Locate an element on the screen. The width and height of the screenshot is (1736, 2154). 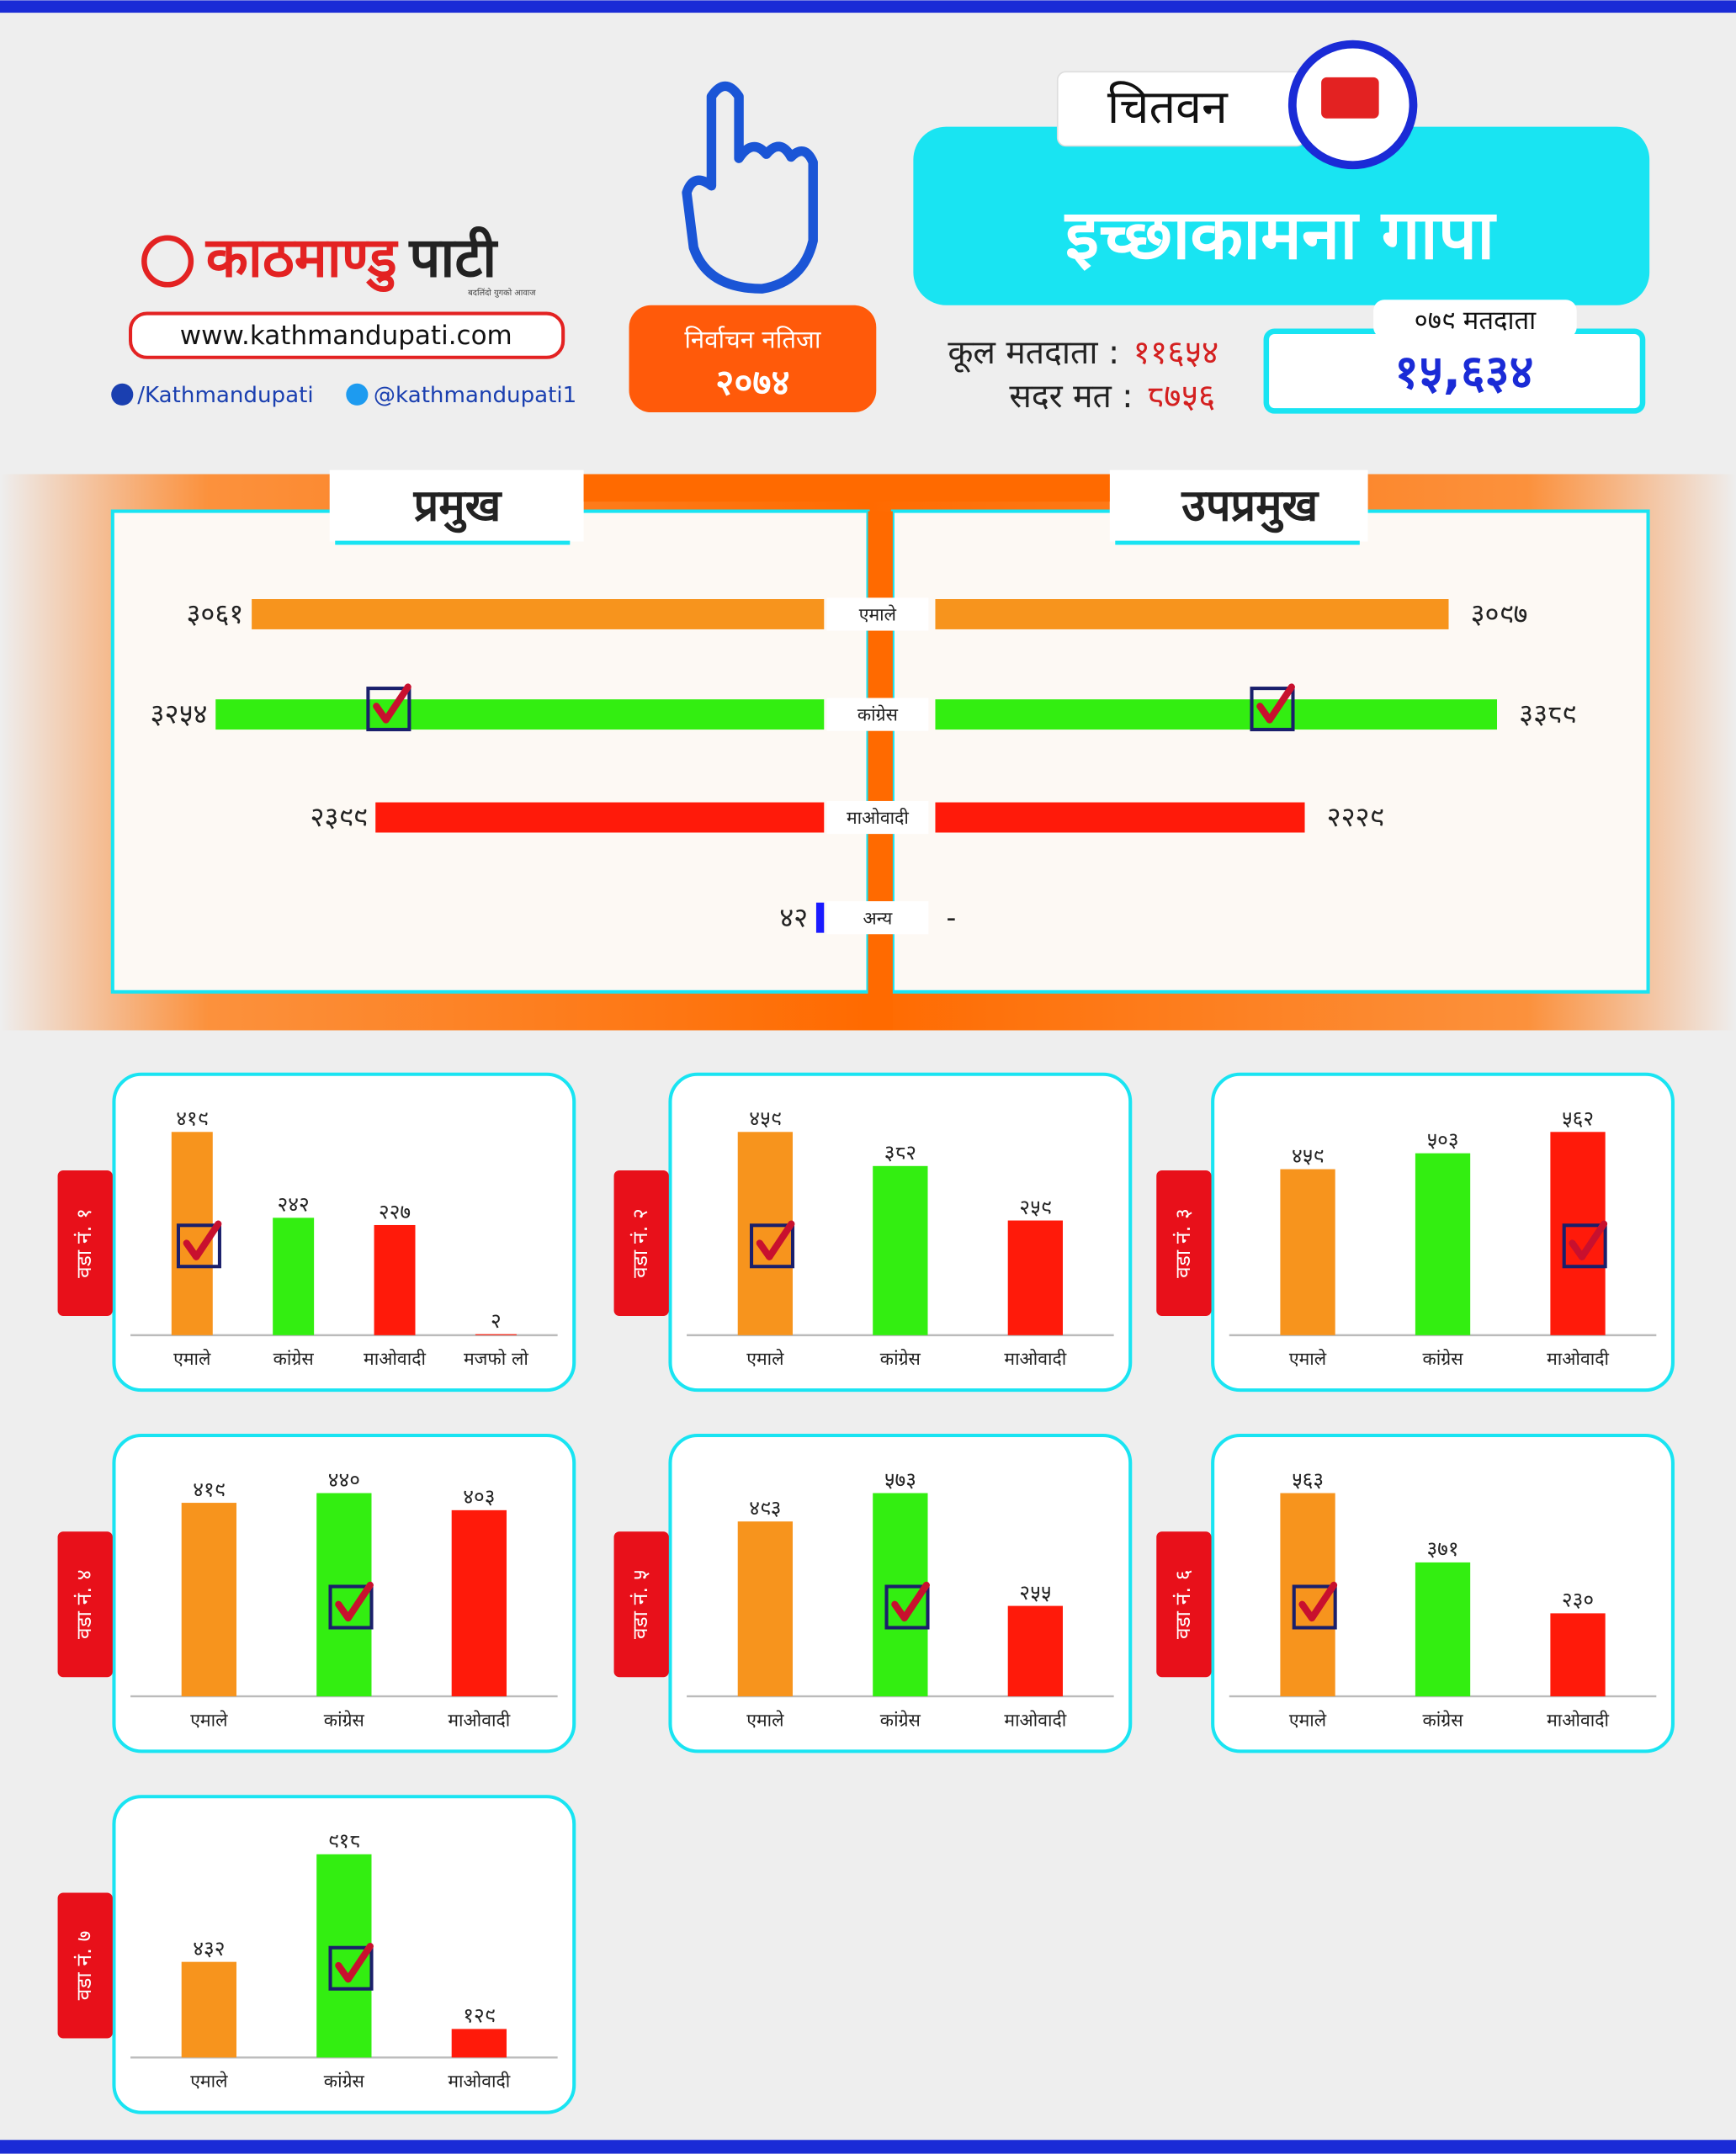
value-label: २ is located at coordinates (496, 1320).